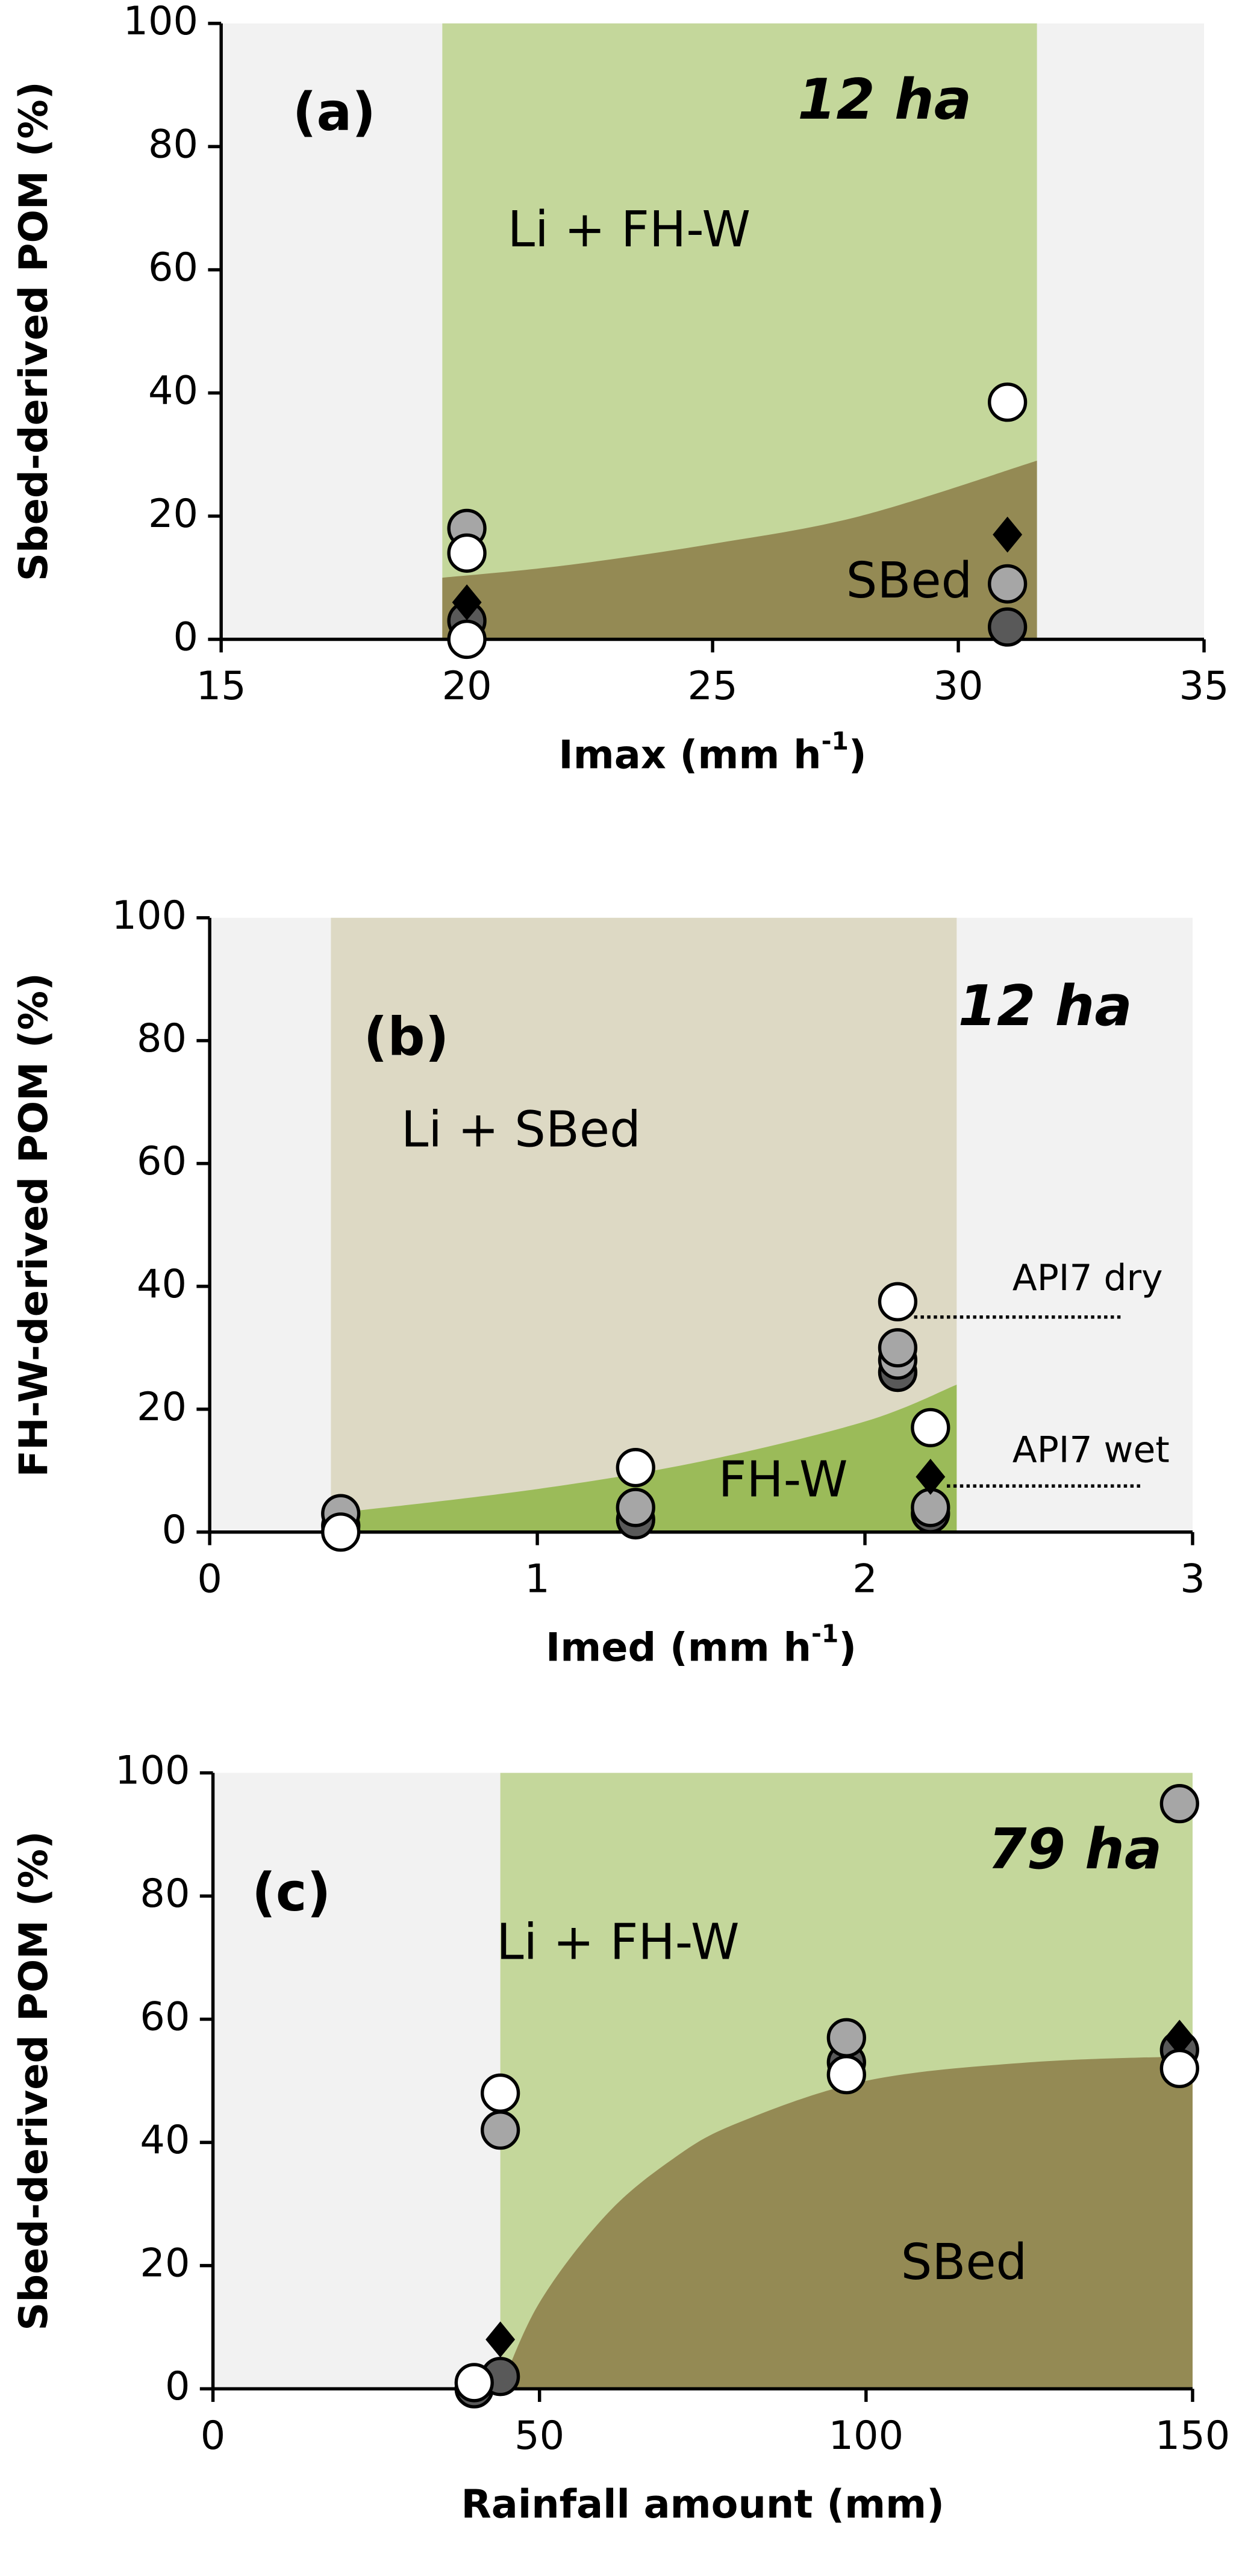 This screenshot has height=2576, width=1245. What do you see at coordinates (1192, 1578) in the screenshot?
I see `x-tick-label: 3` at bounding box center [1192, 1578].